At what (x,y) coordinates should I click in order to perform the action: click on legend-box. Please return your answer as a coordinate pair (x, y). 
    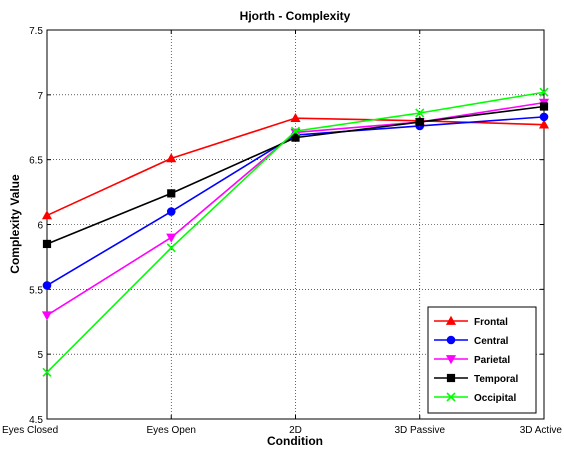
    Looking at the image, I should click on (482, 360).